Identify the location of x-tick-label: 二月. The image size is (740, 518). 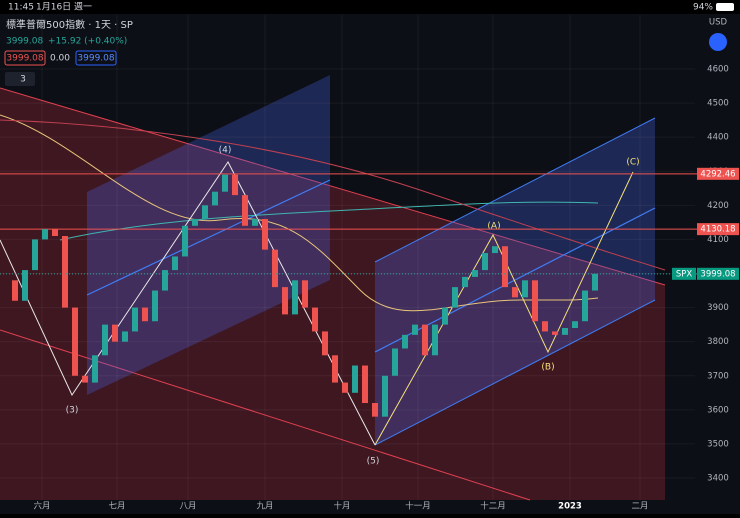
(639, 507).